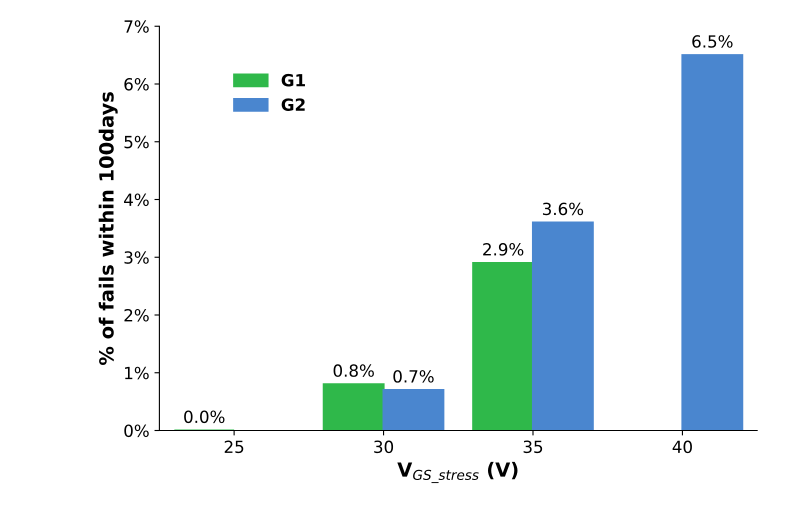  I want to click on y-tick-label: 2%, so click(136, 315).